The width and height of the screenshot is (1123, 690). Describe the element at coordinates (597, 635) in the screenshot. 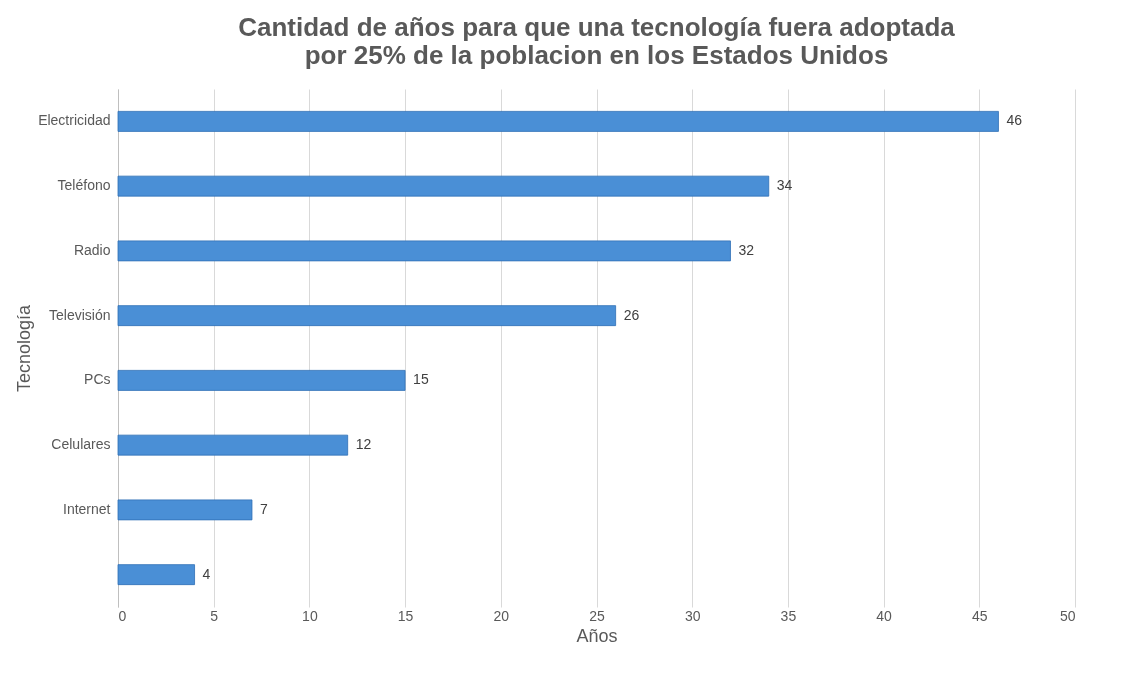

I see `x-axis-title: Años` at that location.